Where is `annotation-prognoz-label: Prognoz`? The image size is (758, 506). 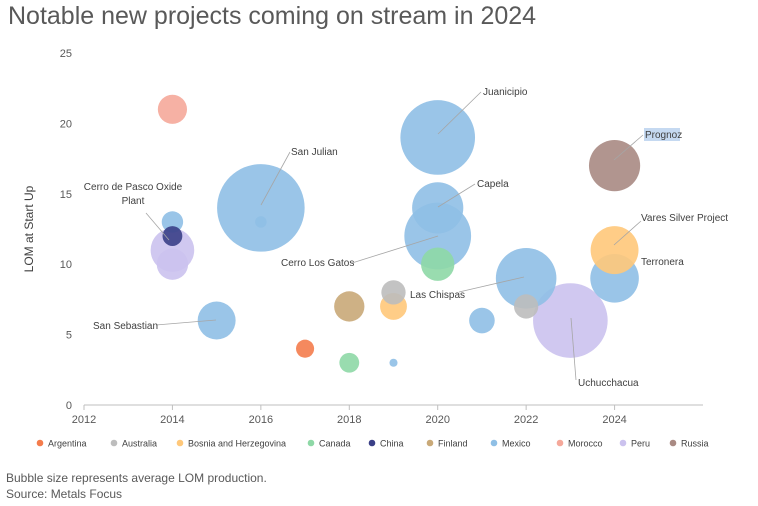 annotation-prognoz-label: Prognoz is located at coordinates (663, 135).